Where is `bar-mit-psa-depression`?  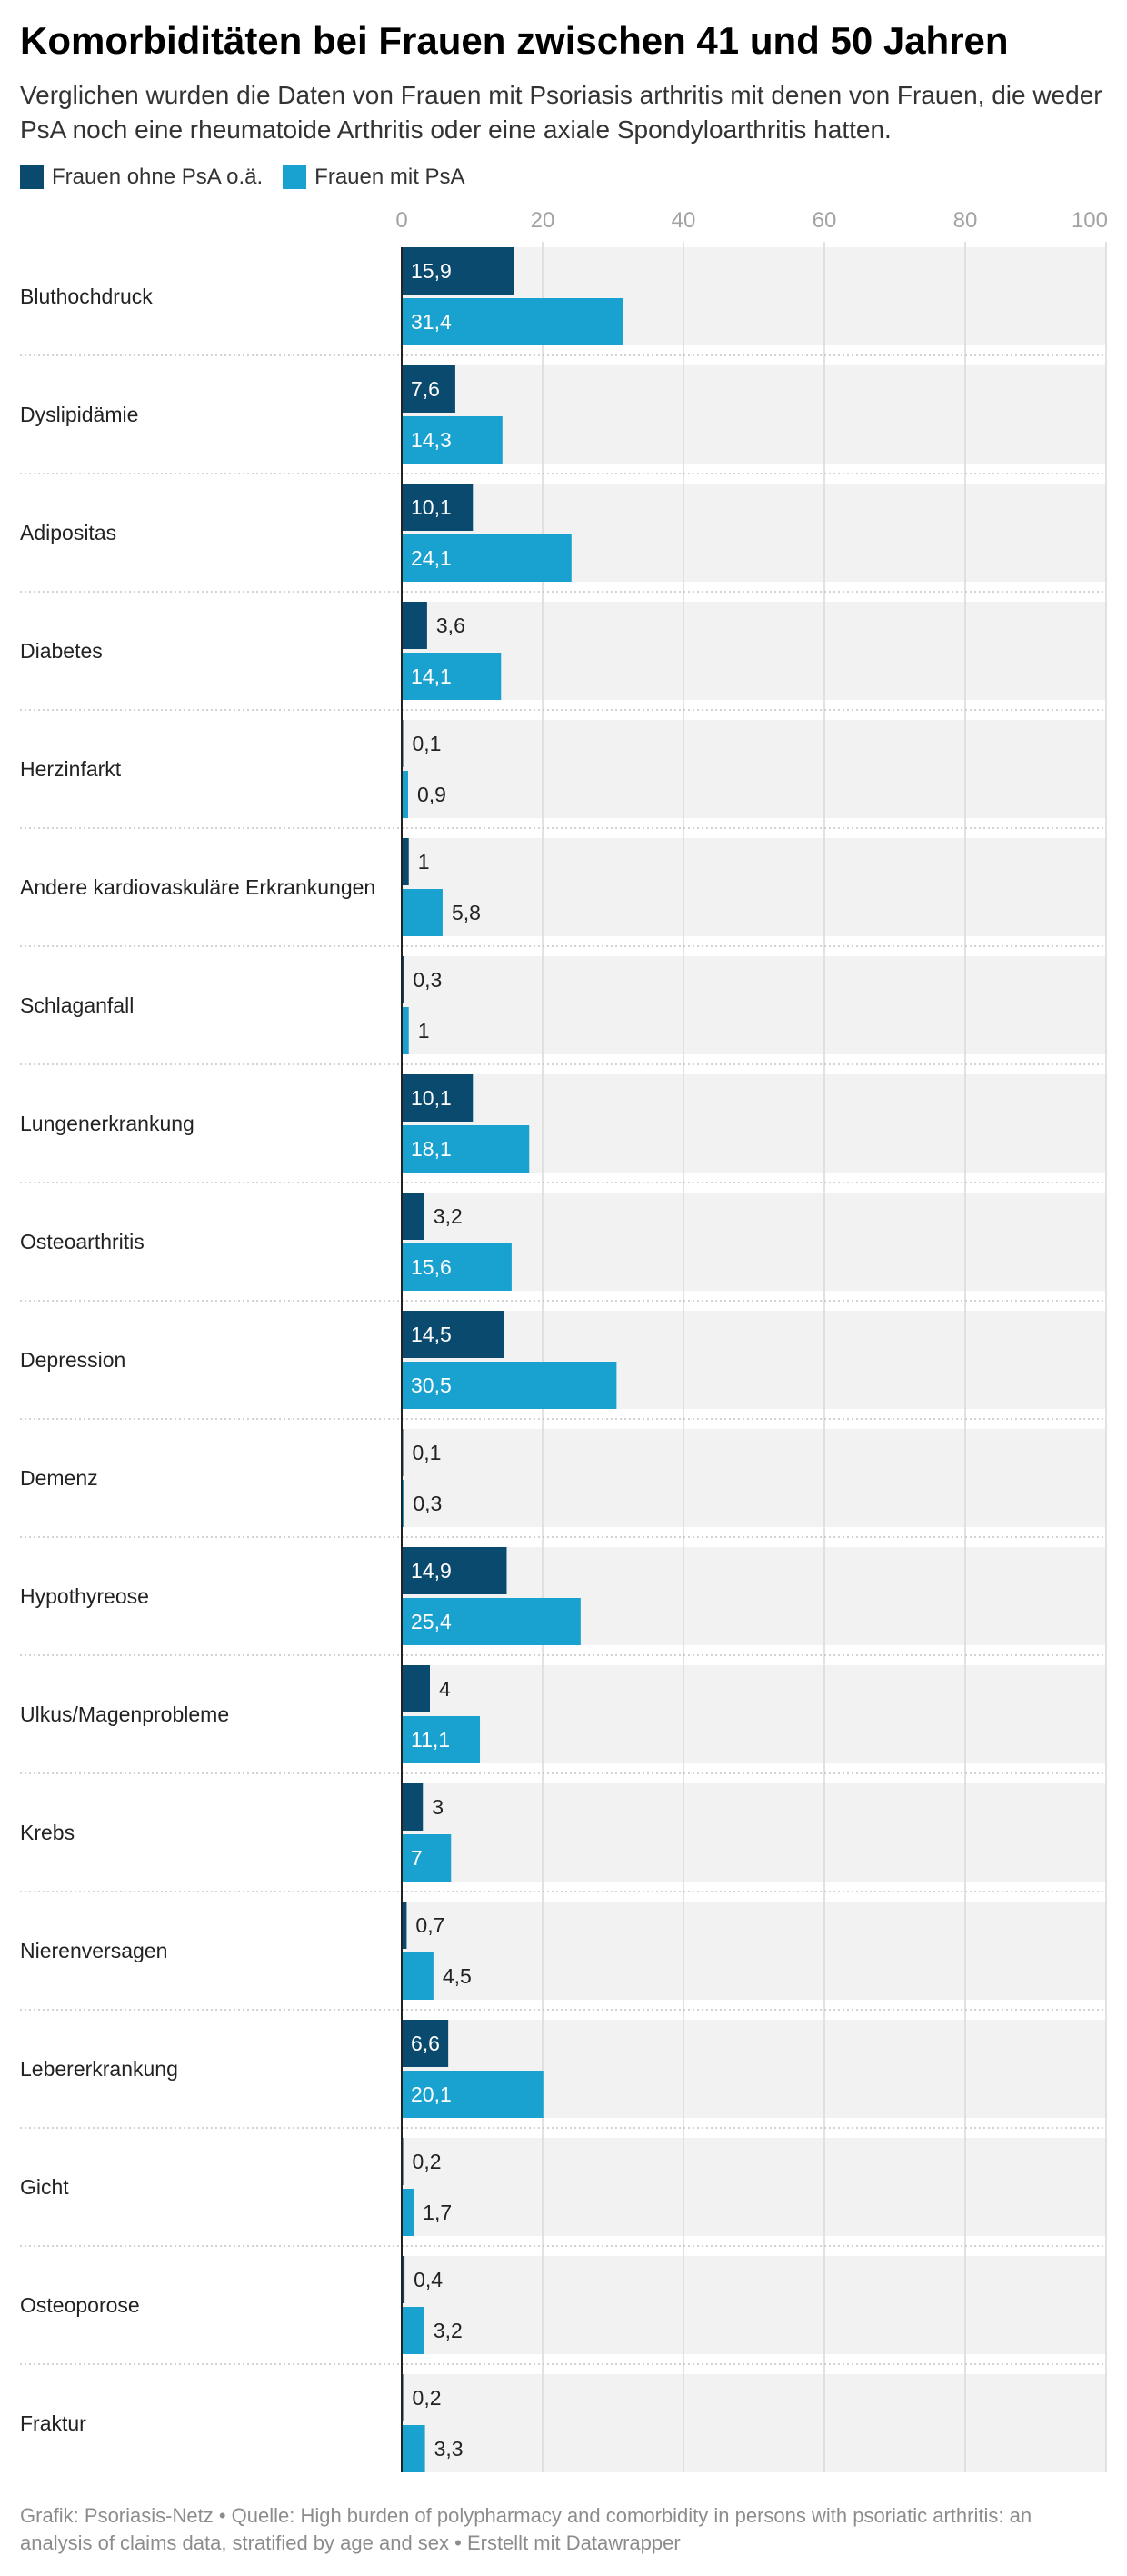
bar-mit-psa-depression is located at coordinates (509, 1385).